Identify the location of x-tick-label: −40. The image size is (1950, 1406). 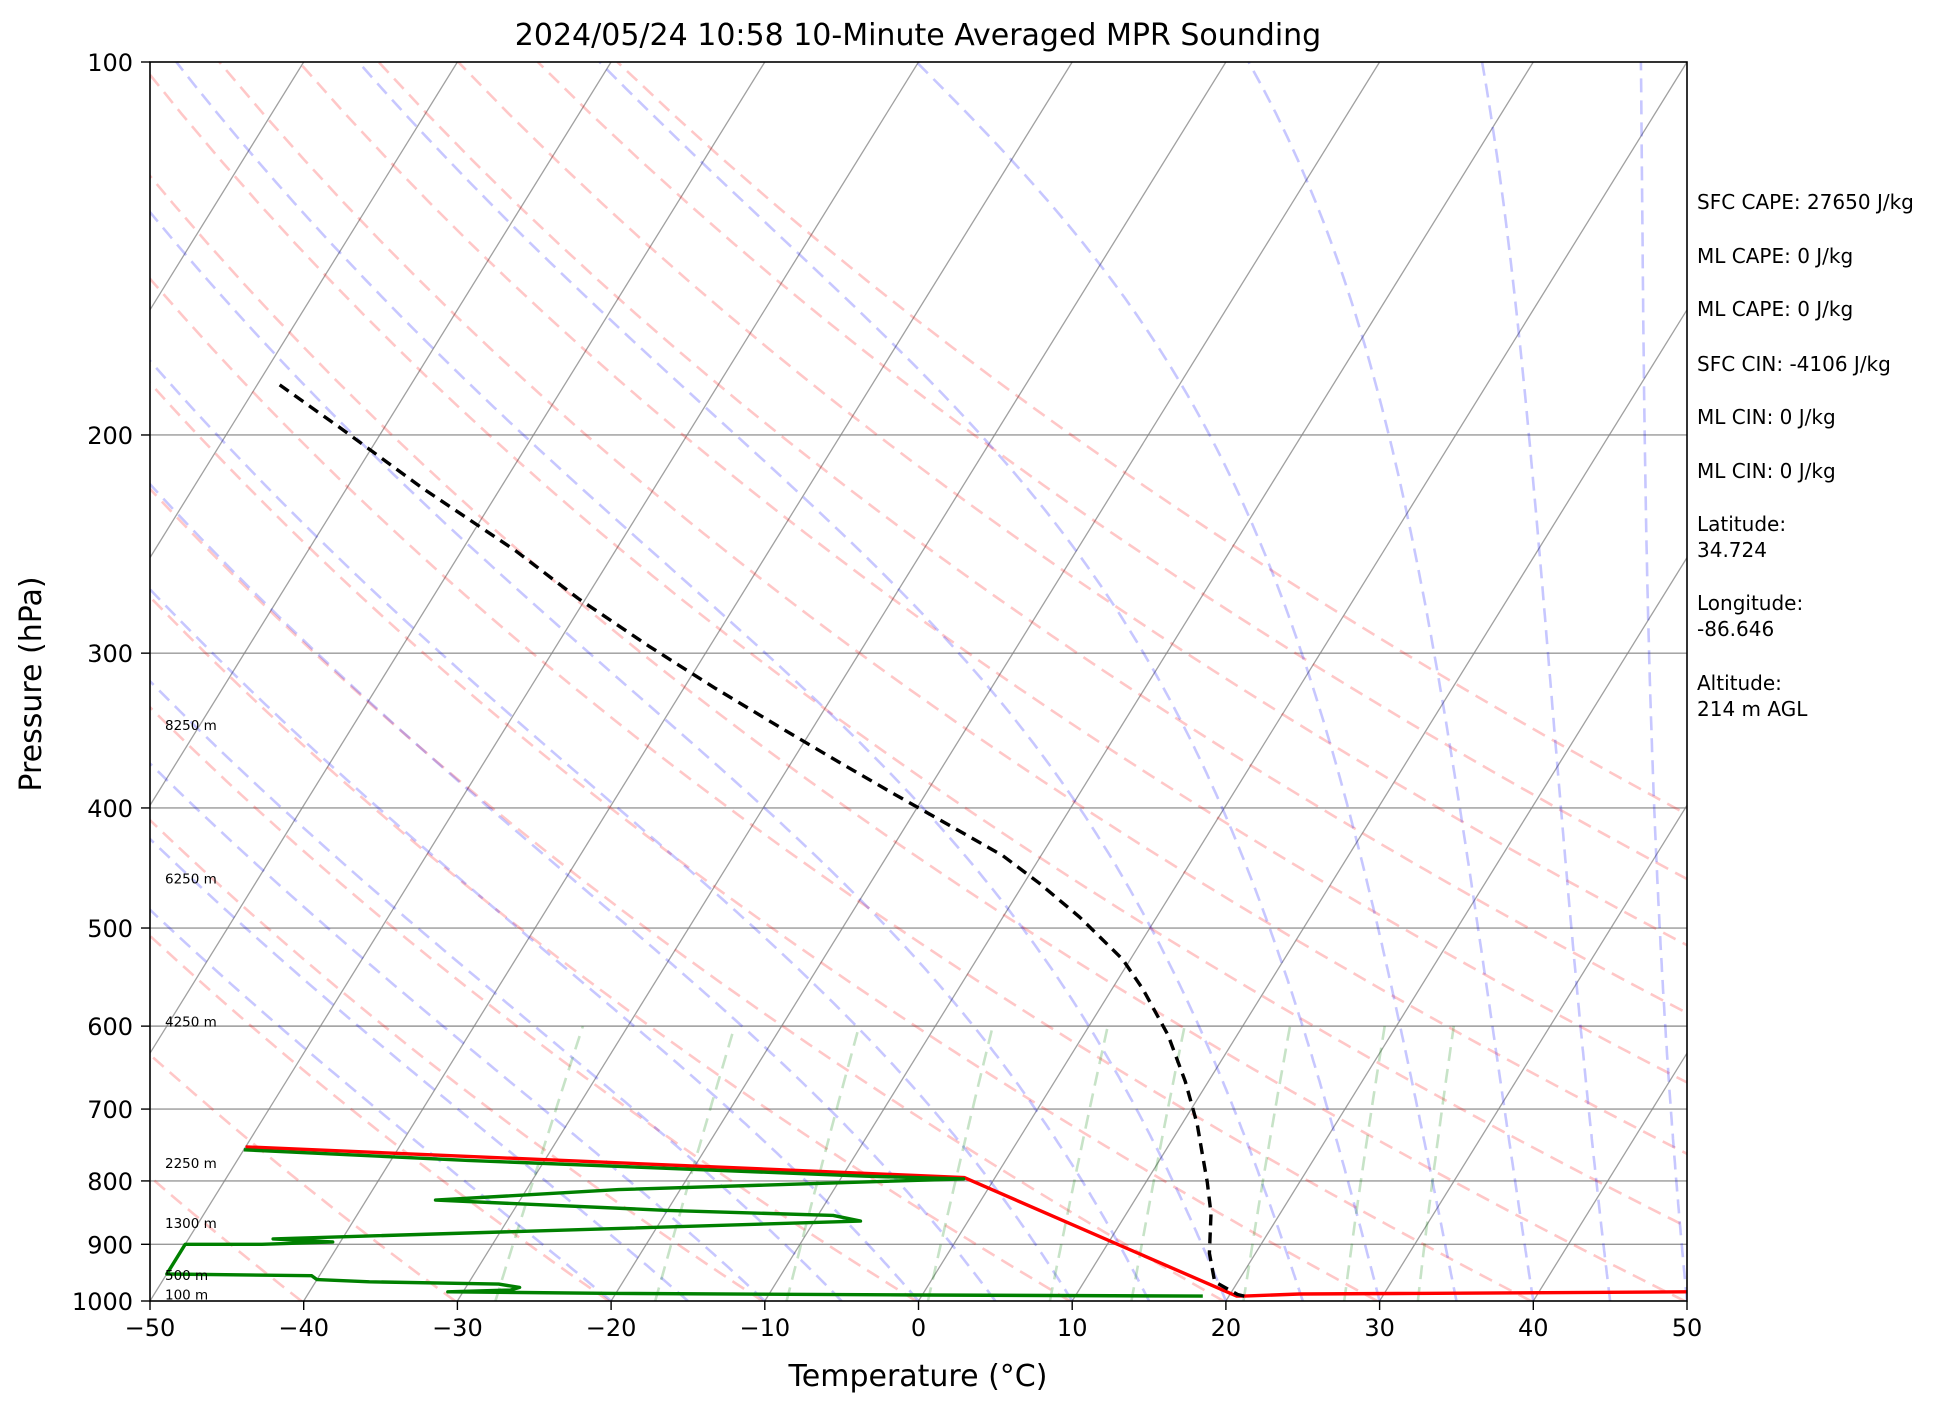
(303, 1328).